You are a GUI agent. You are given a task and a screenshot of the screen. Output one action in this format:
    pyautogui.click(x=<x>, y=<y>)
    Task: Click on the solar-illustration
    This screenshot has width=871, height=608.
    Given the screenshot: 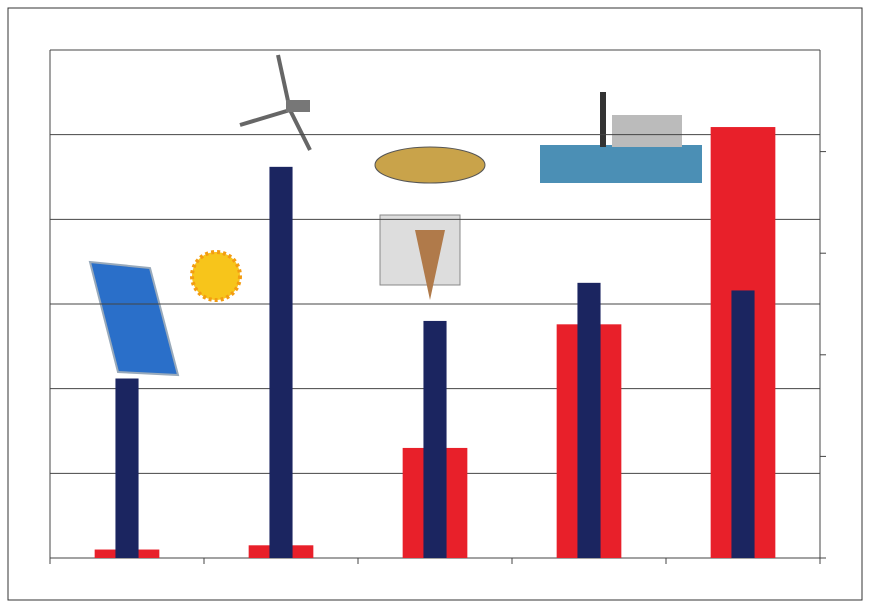 What is the action you would take?
    pyautogui.click(x=165, y=313)
    